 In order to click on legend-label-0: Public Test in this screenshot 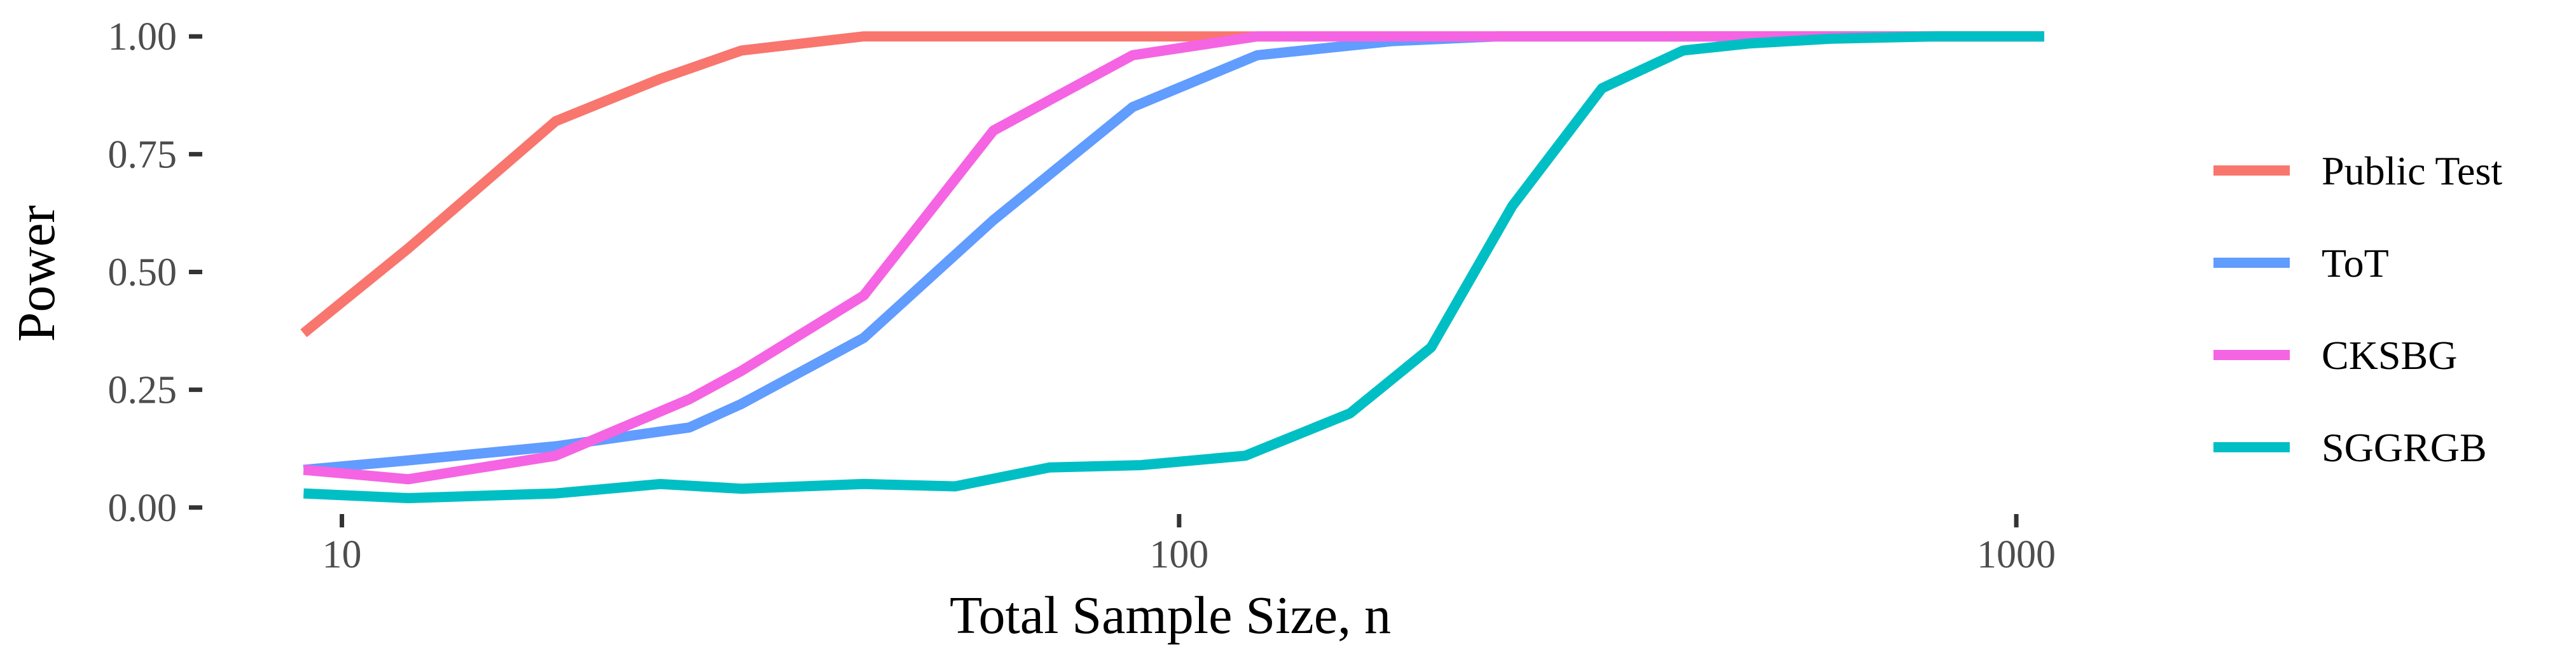, I will do `click(2412, 170)`.